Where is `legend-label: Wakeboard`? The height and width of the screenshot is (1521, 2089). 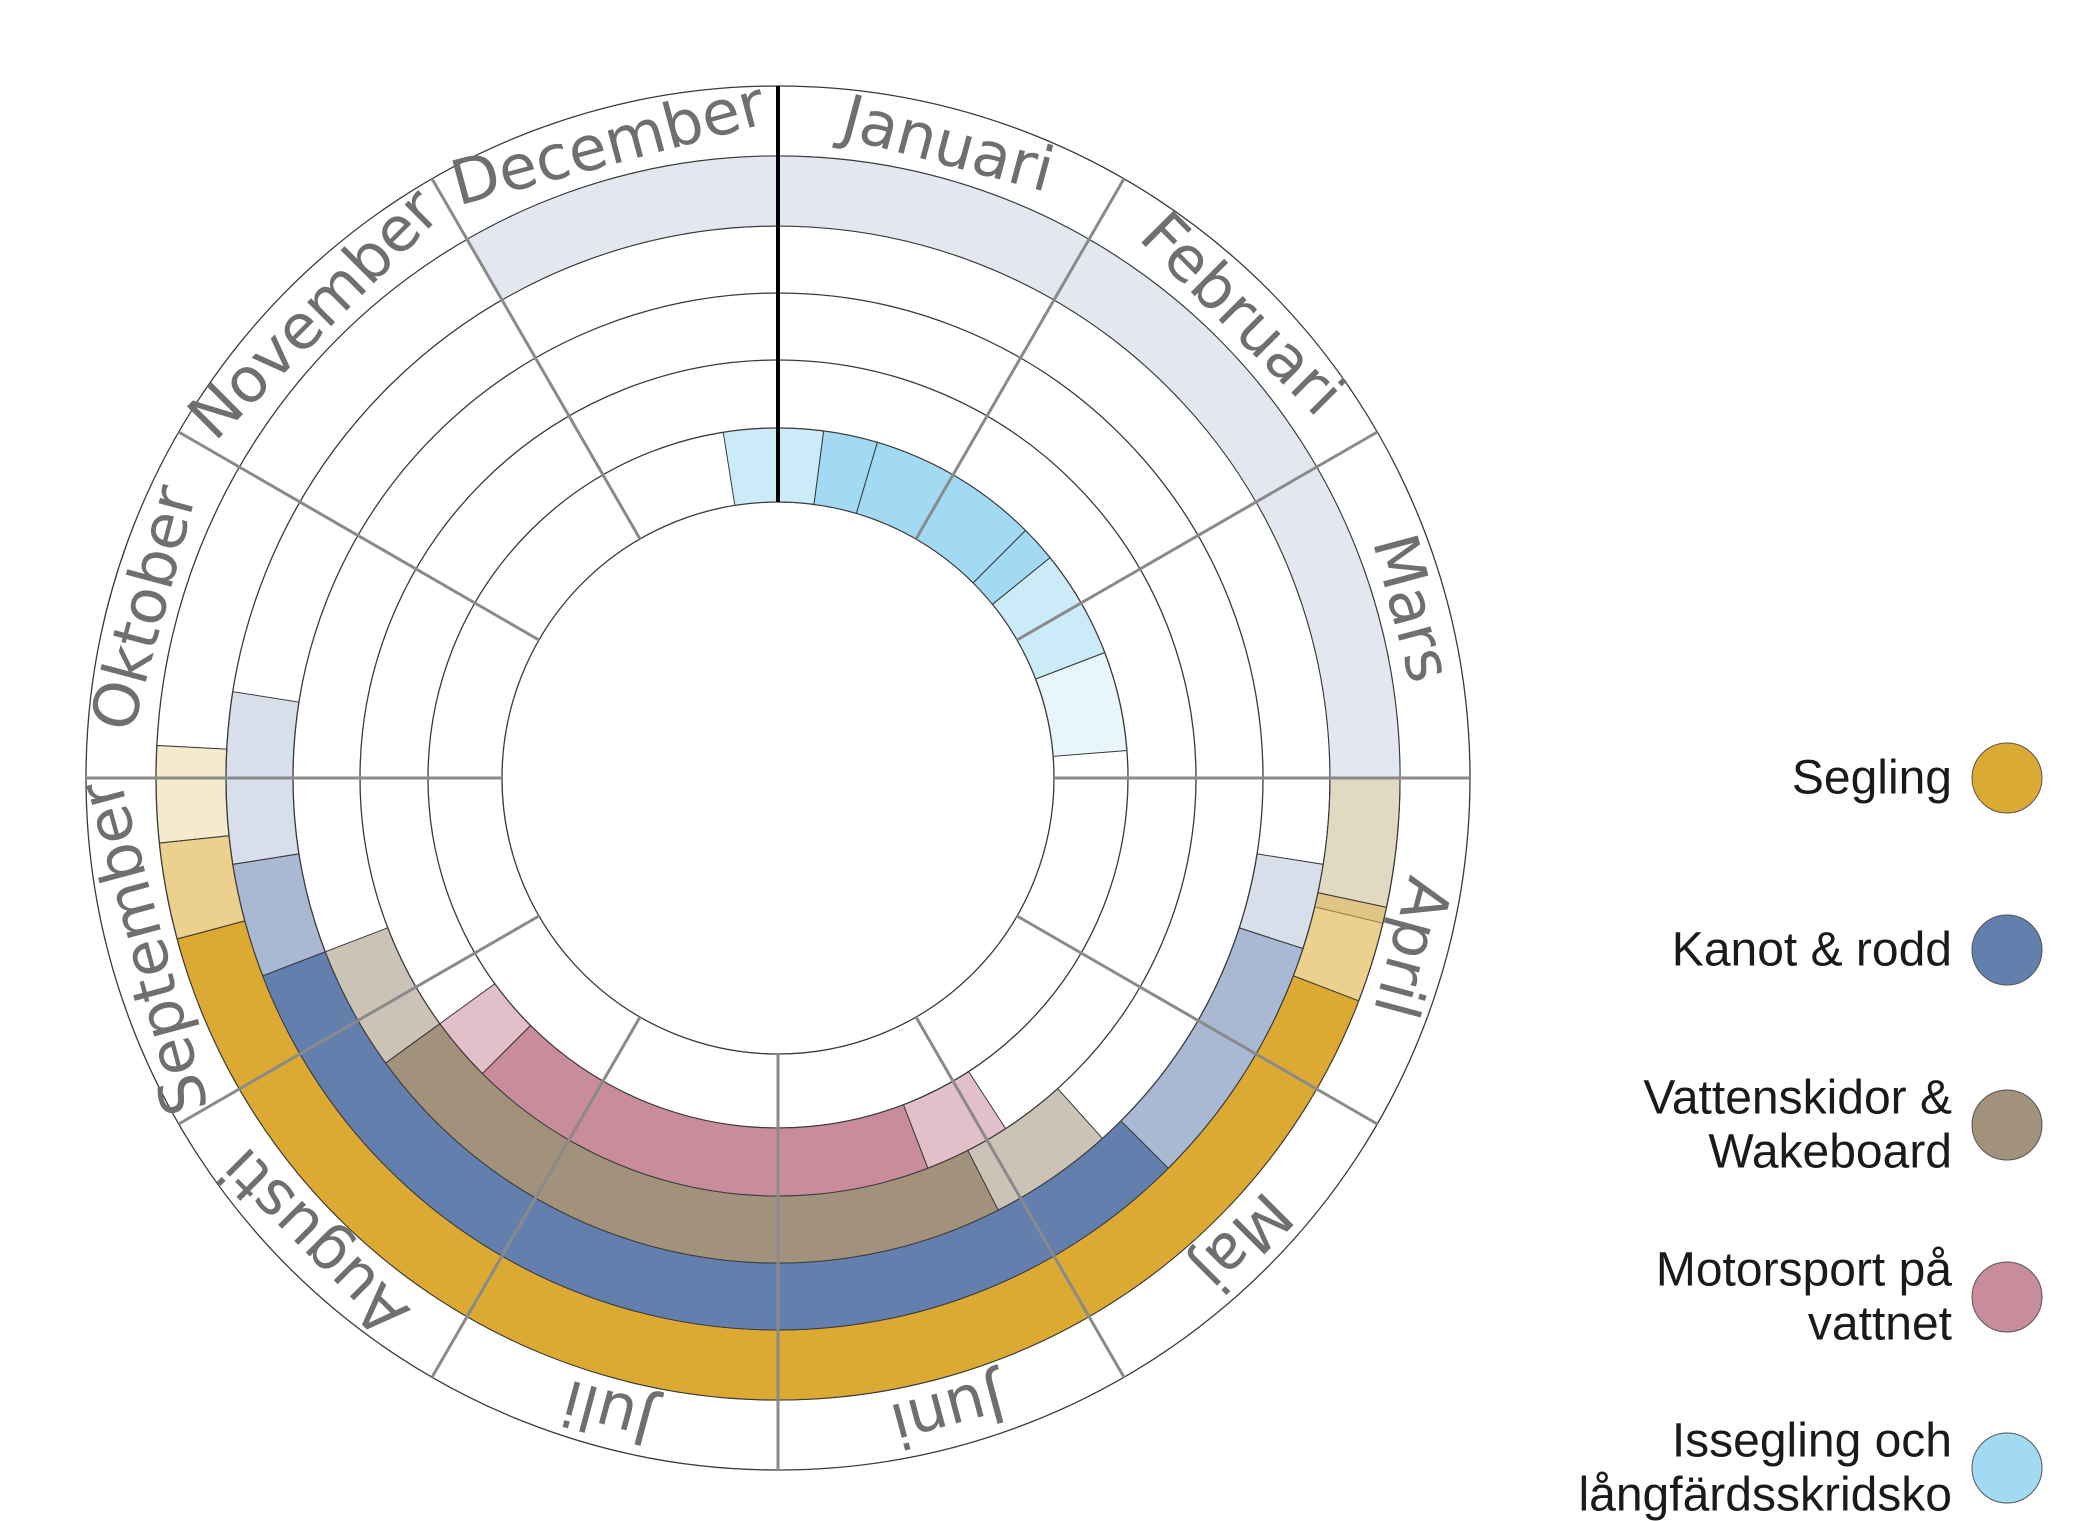 legend-label: Wakeboard is located at coordinates (1830, 1152).